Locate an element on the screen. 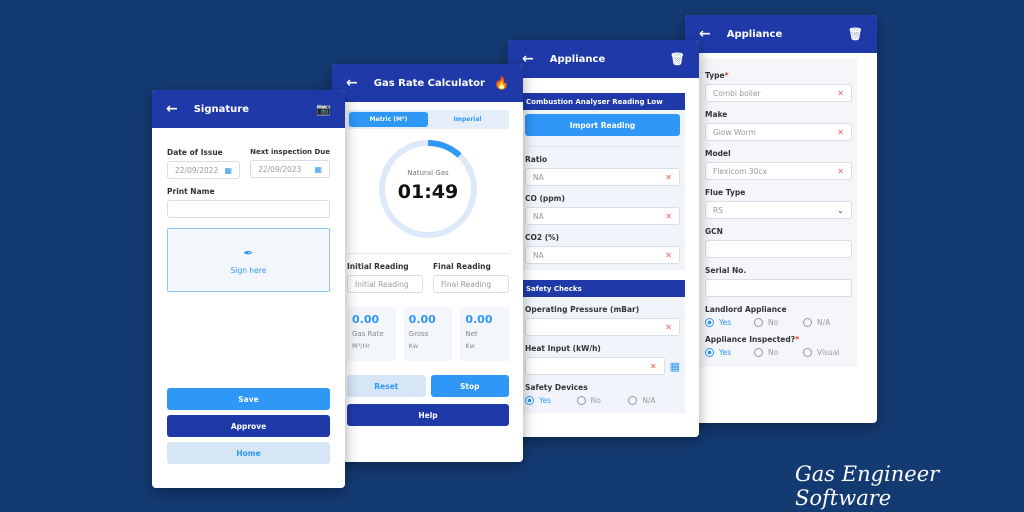 The height and width of the screenshot is (512, 1024). make-input: Glow Worm ✕ is located at coordinates (778, 132).